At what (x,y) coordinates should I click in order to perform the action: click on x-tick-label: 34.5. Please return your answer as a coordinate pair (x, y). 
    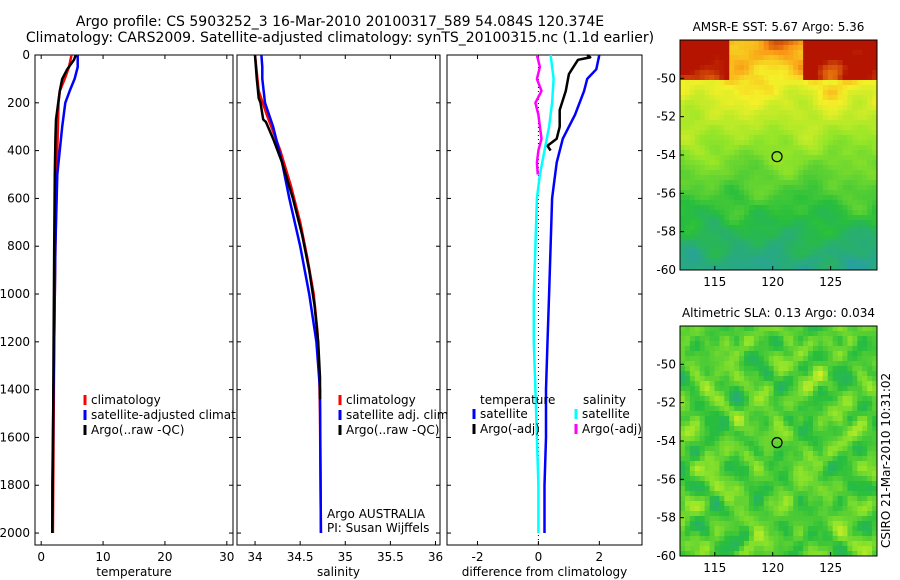
    Looking at the image, I should click on (300, 557).